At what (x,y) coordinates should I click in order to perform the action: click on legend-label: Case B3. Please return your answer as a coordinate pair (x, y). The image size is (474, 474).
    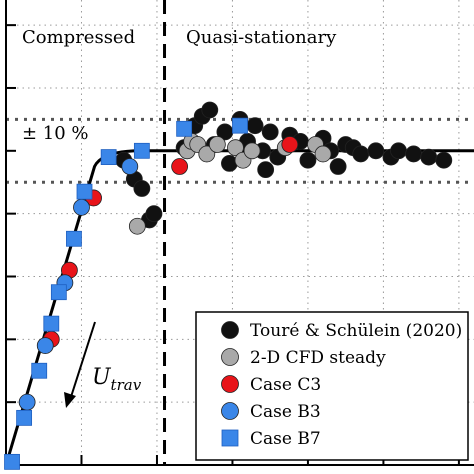
    Looking at the image, I should click on (285, 412).